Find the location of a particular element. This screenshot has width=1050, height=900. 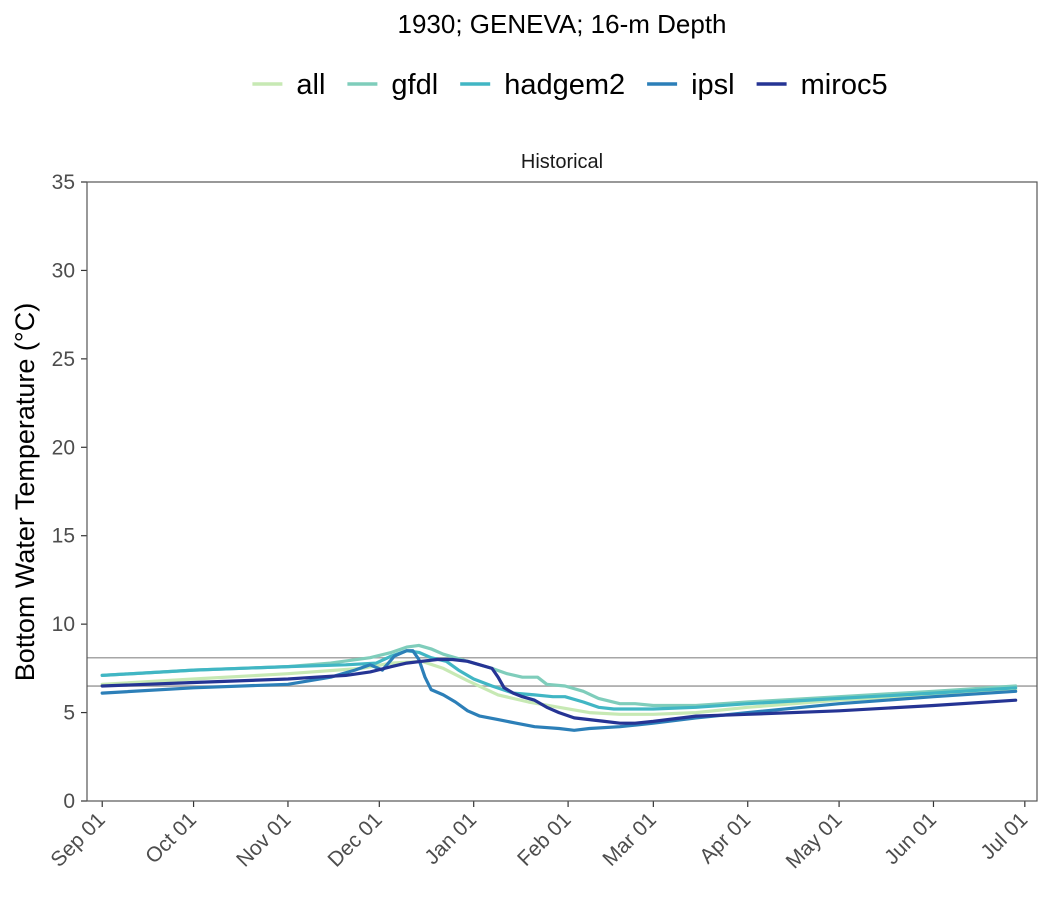

x-tick-label: Dec 01 is located at coordinates (355, 839).